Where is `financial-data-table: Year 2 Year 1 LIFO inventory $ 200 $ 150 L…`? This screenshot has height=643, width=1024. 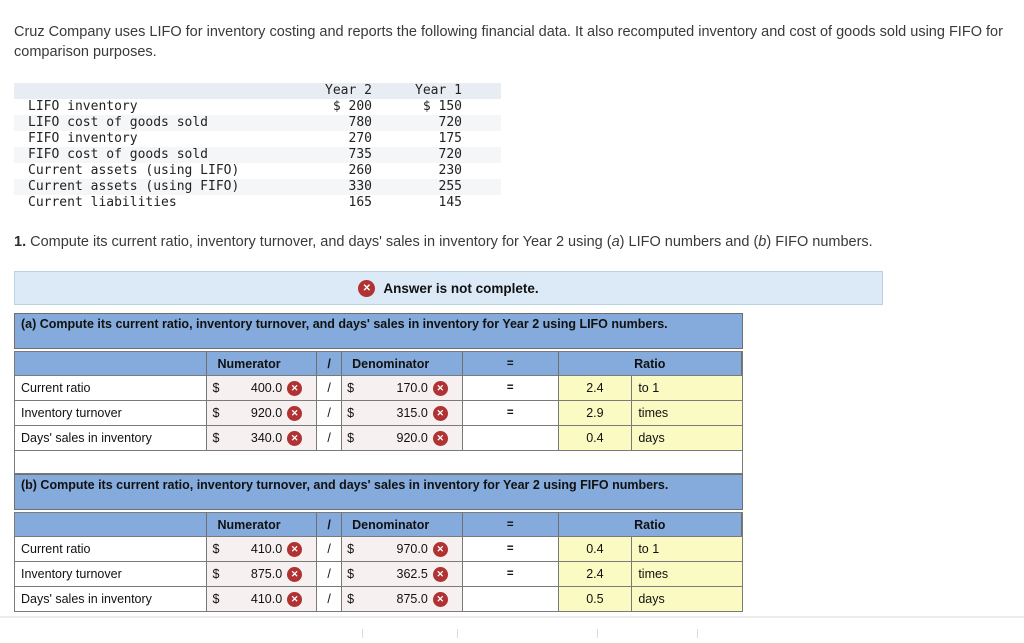
financial-data-table: Year 2 Year 1 LIFO inventory $ 200 $ 150 L… is located at coordinates (257, 147).